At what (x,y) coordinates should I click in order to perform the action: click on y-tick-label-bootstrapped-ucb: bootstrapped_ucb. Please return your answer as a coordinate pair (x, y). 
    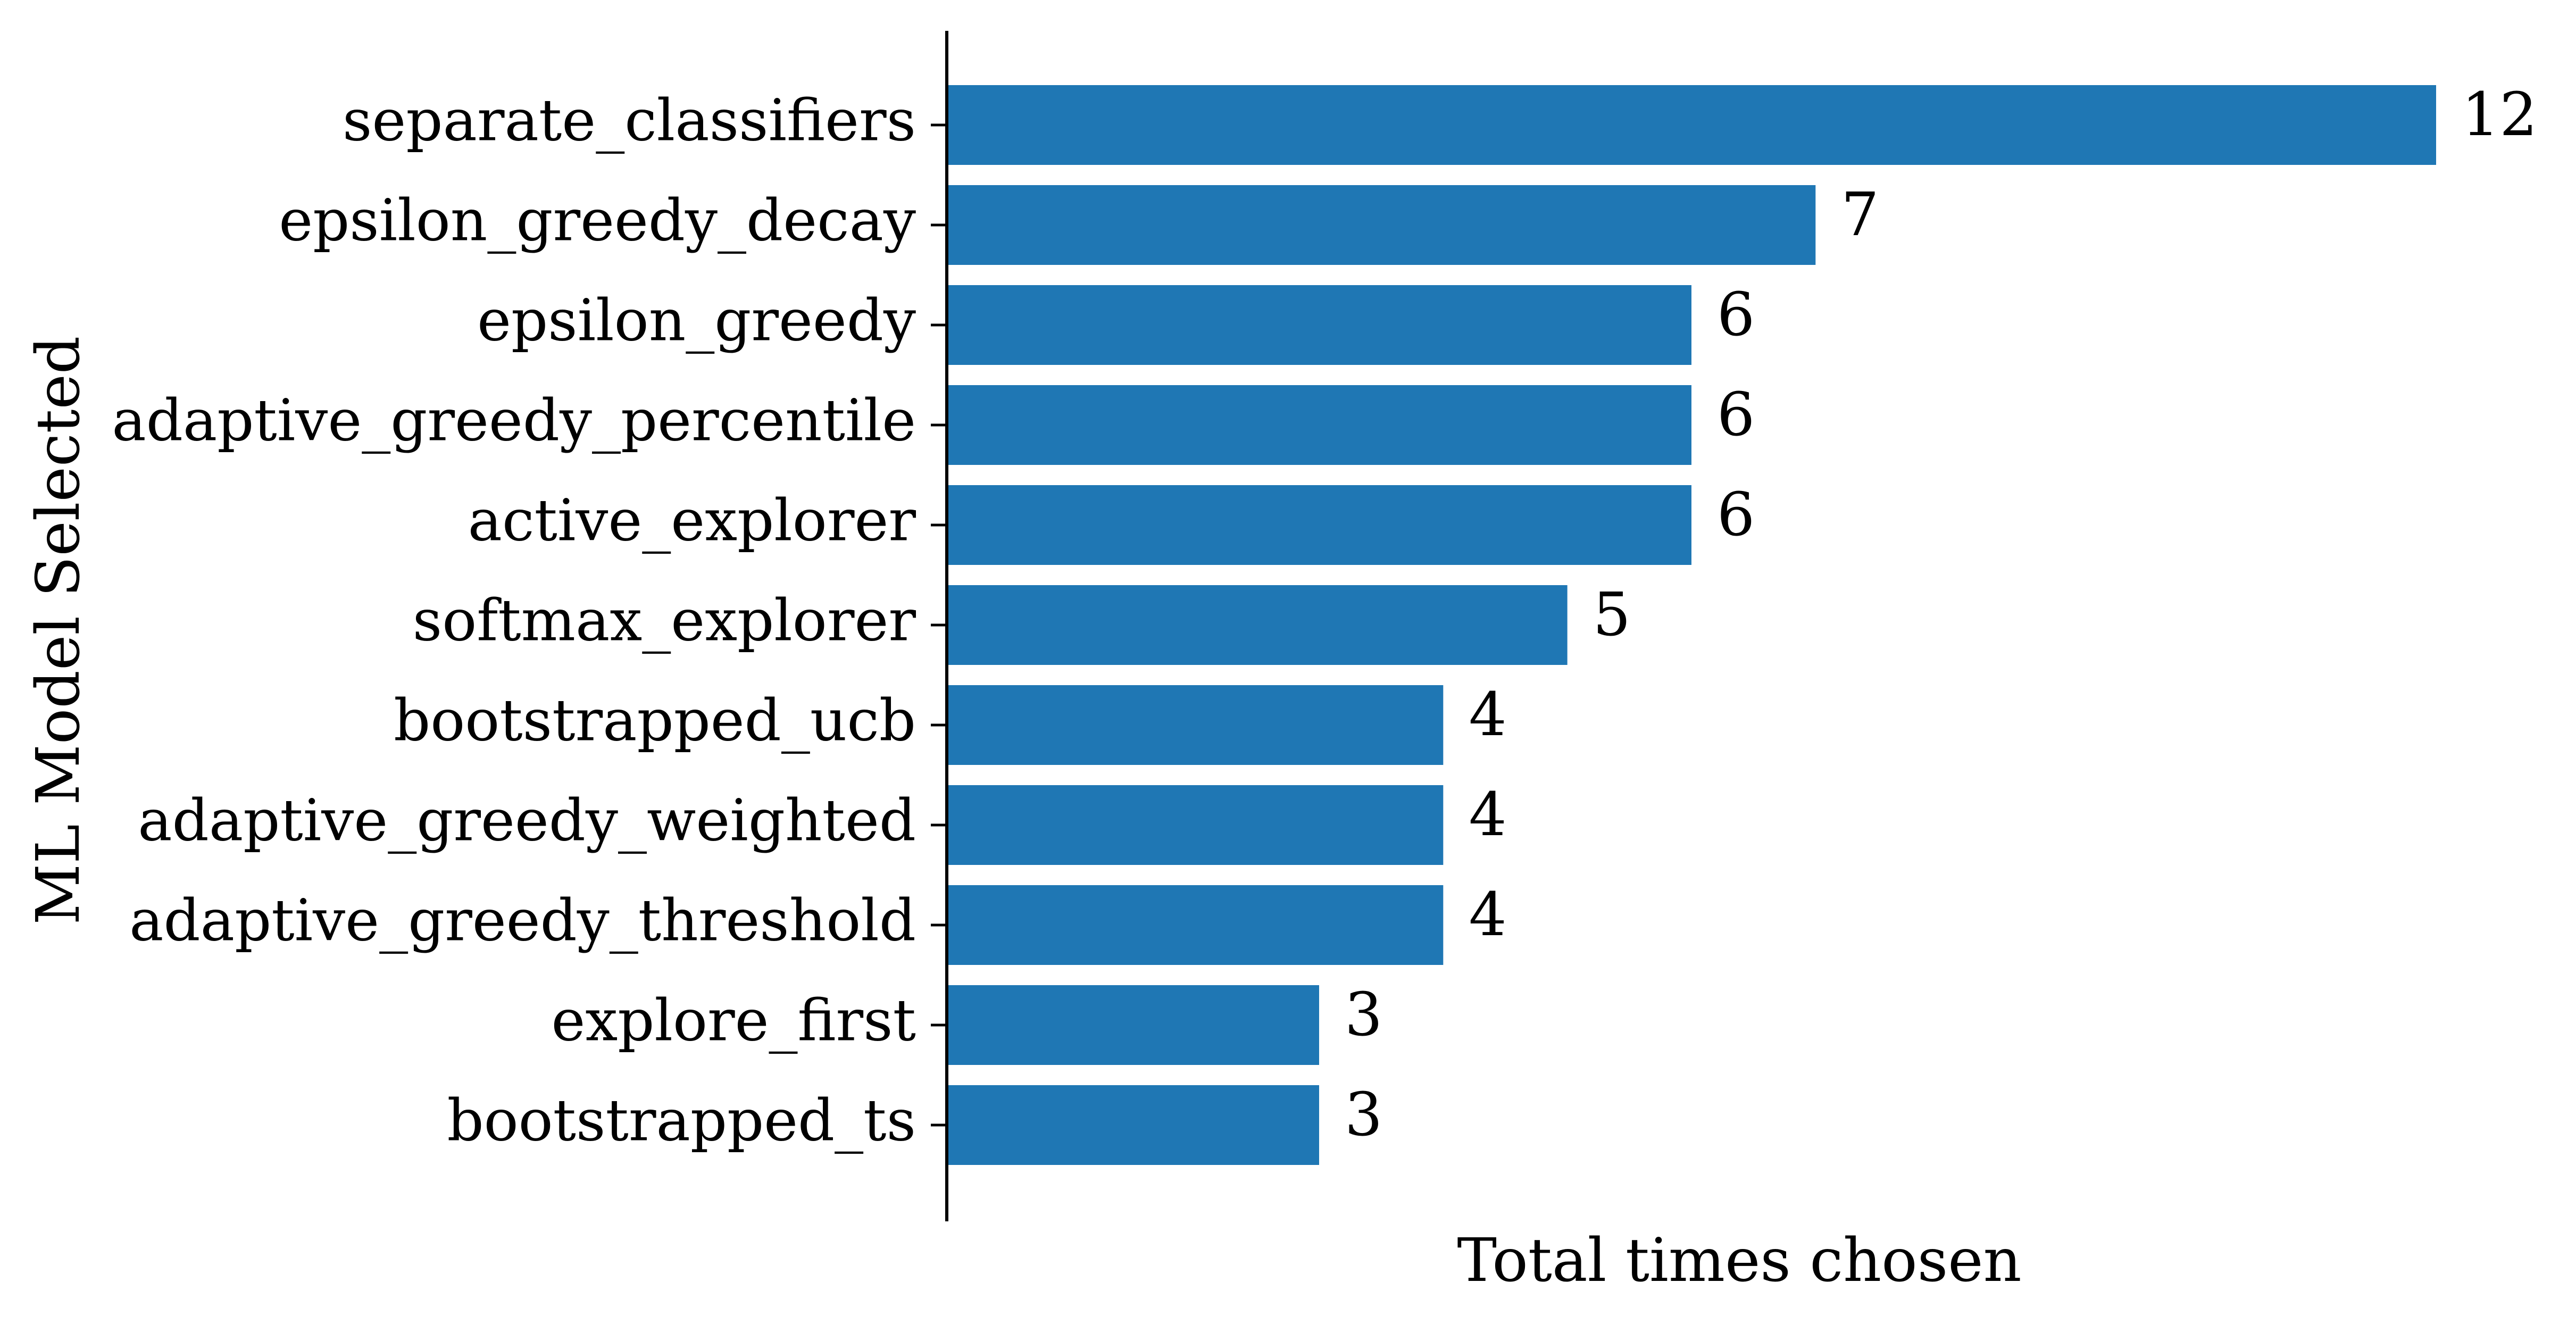
    Looking at the image, I should click on (655, 720).